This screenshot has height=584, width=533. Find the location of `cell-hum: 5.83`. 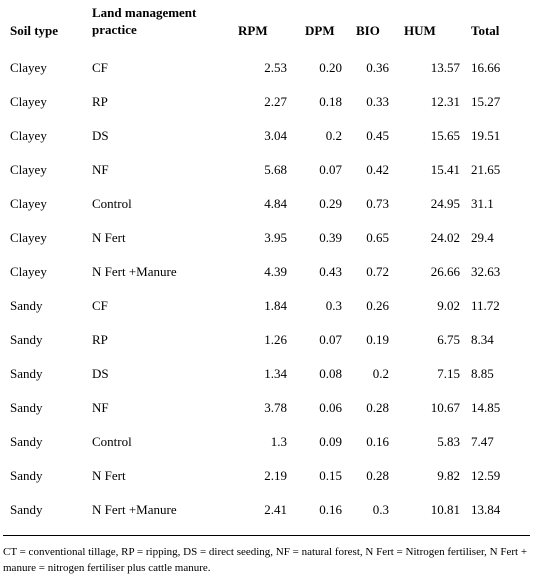

cell-hum: 5.83 is located at coordinates (448, 441).